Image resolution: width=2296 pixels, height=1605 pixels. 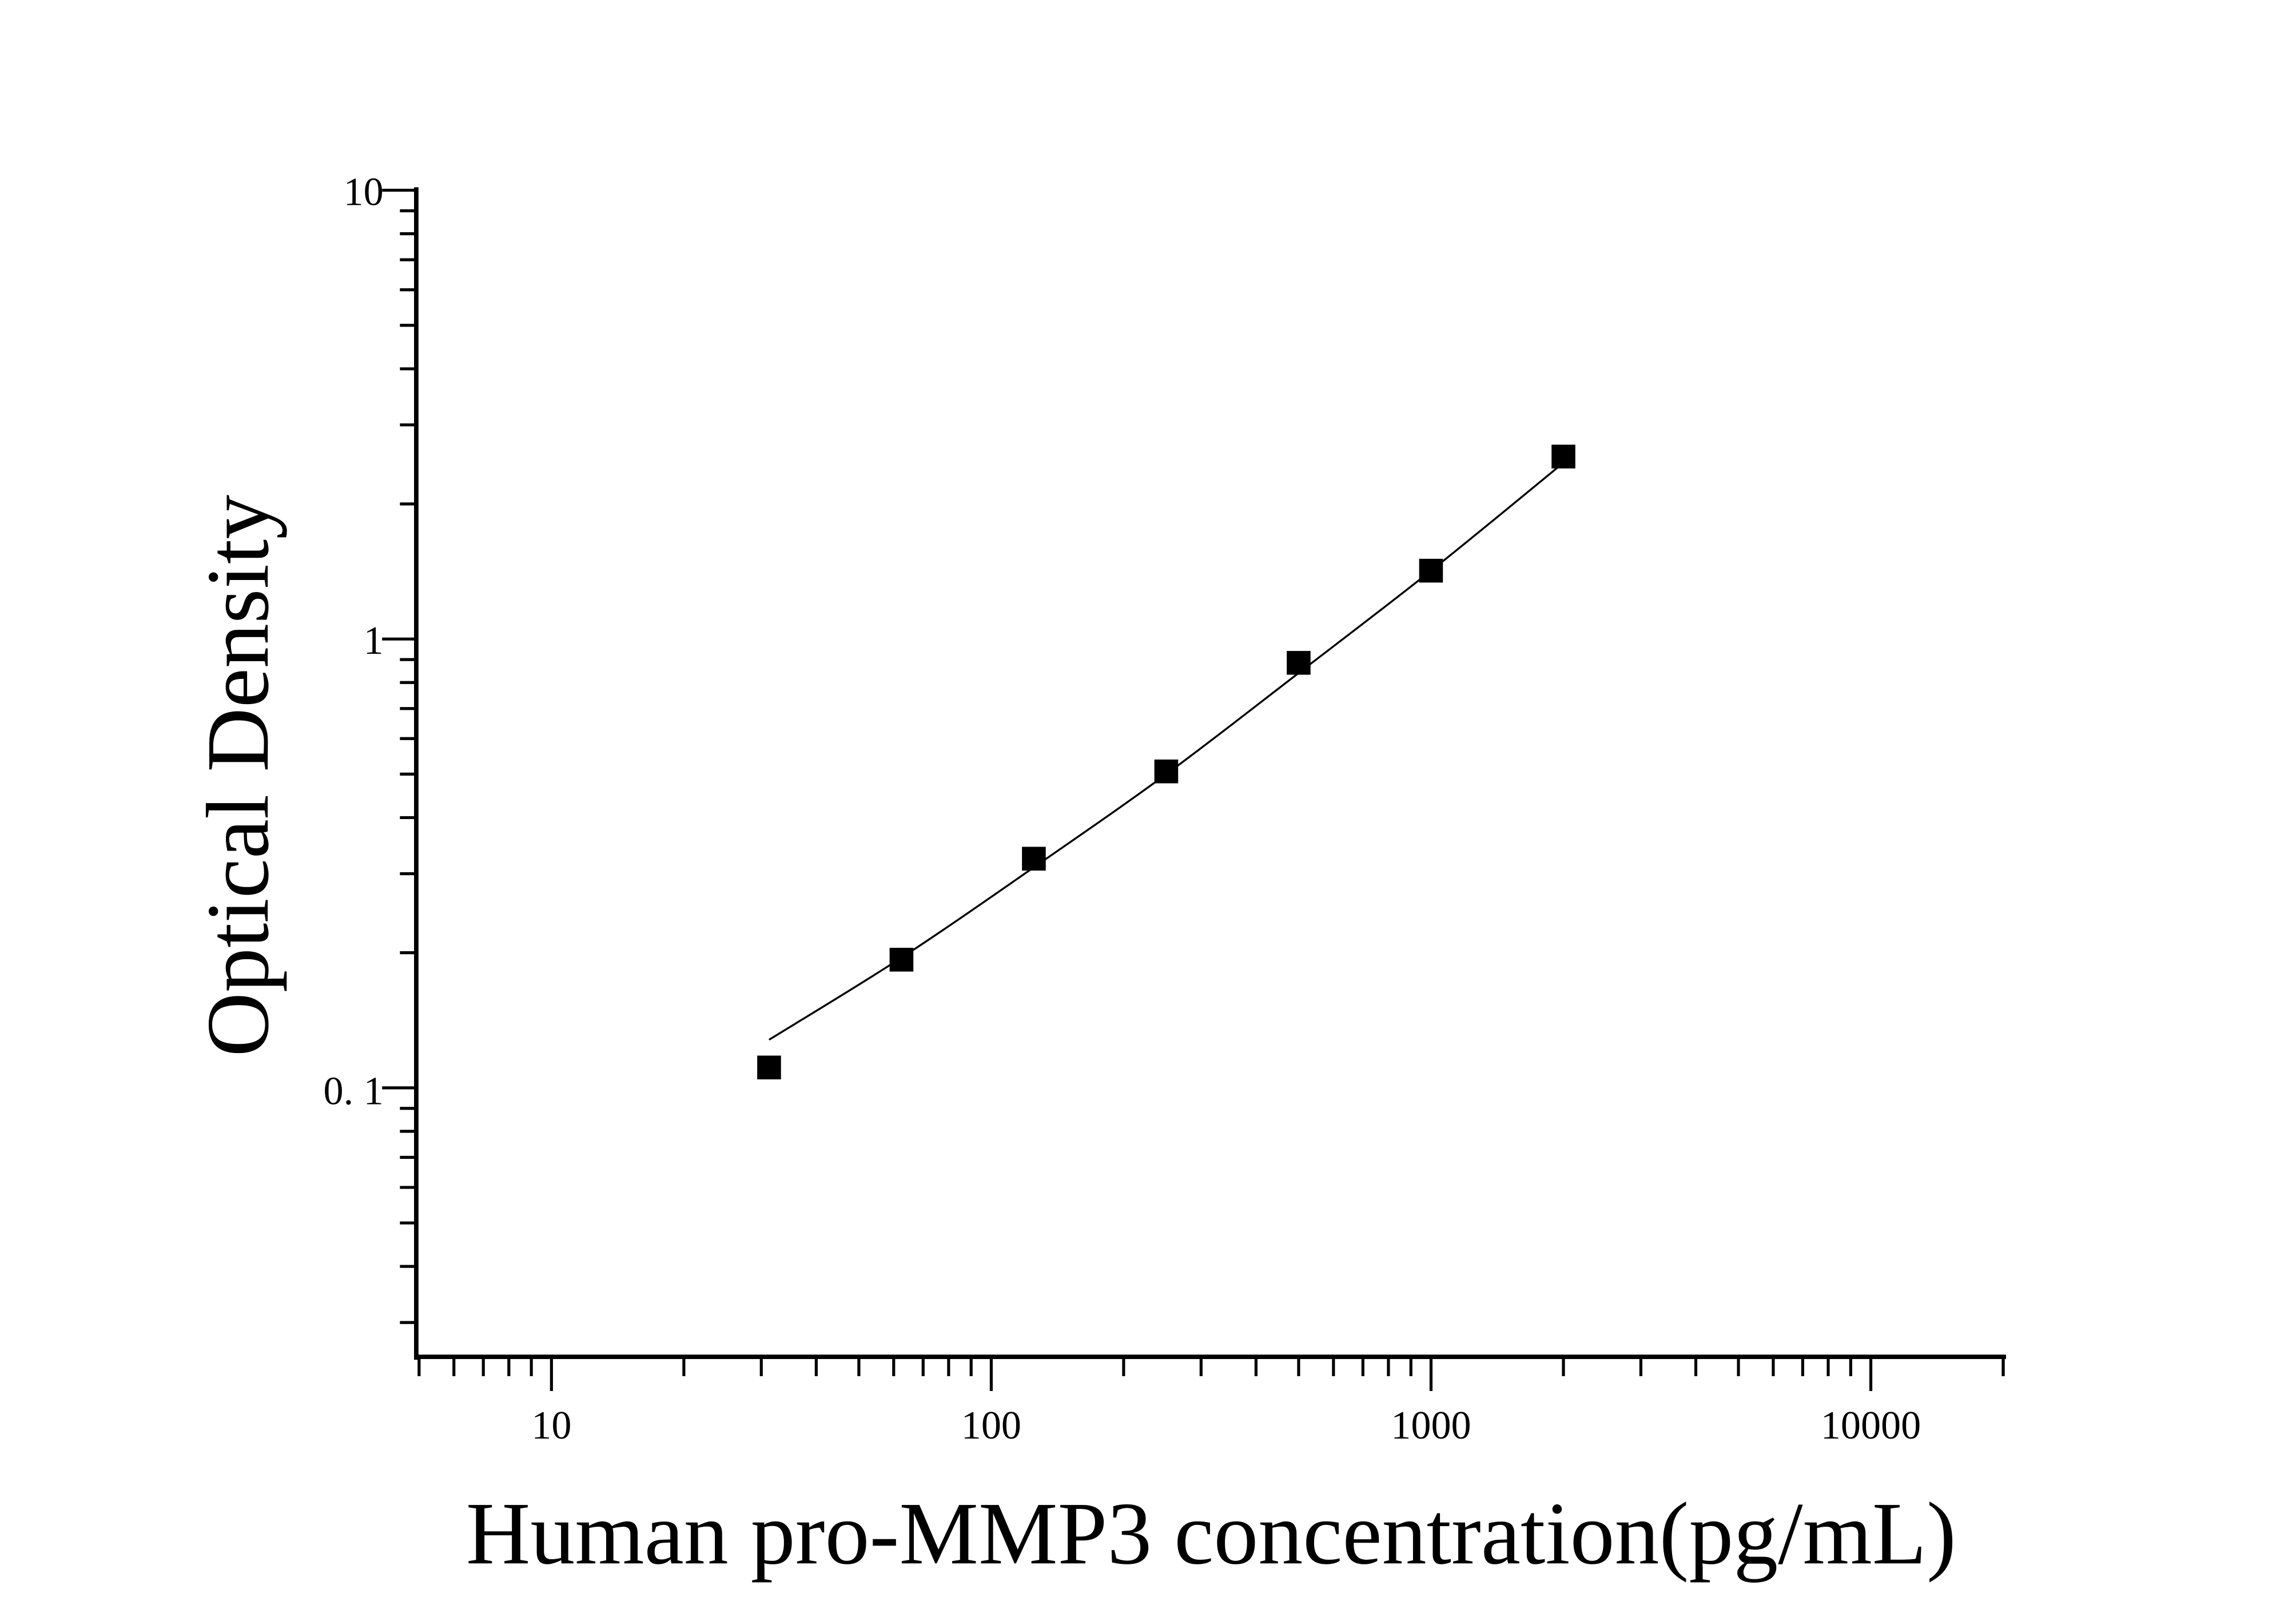 What do you see at coordinates (1211, 1533) in the screenshot?
I see `x-axis-title: Human pro-MMP3 concentration(pg/mL)` at bounding box center [1211, 1533].